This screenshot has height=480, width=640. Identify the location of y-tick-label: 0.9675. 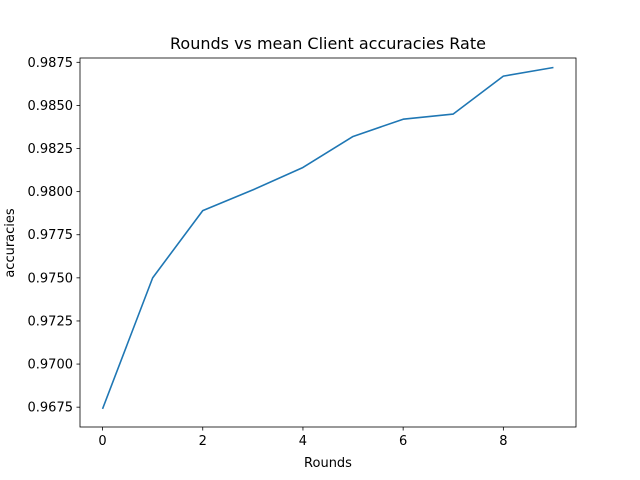
(51, 408).